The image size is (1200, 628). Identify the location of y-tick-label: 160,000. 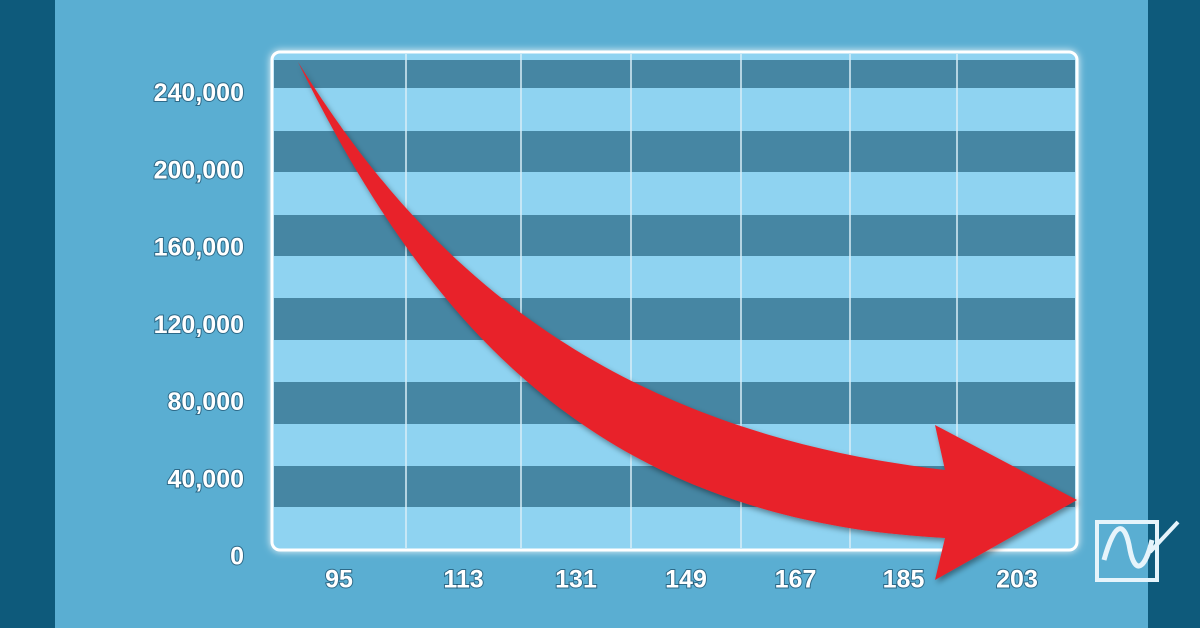
(199, 248).